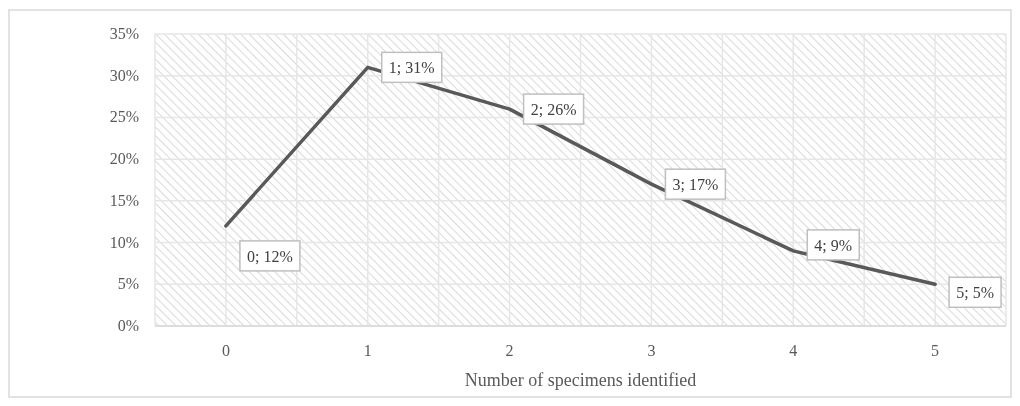 This screenshot has width=1020, height=406. Describe the element at coordinates (651, 350) in the screenshot. I see `x-tick-label: 3` at that location.